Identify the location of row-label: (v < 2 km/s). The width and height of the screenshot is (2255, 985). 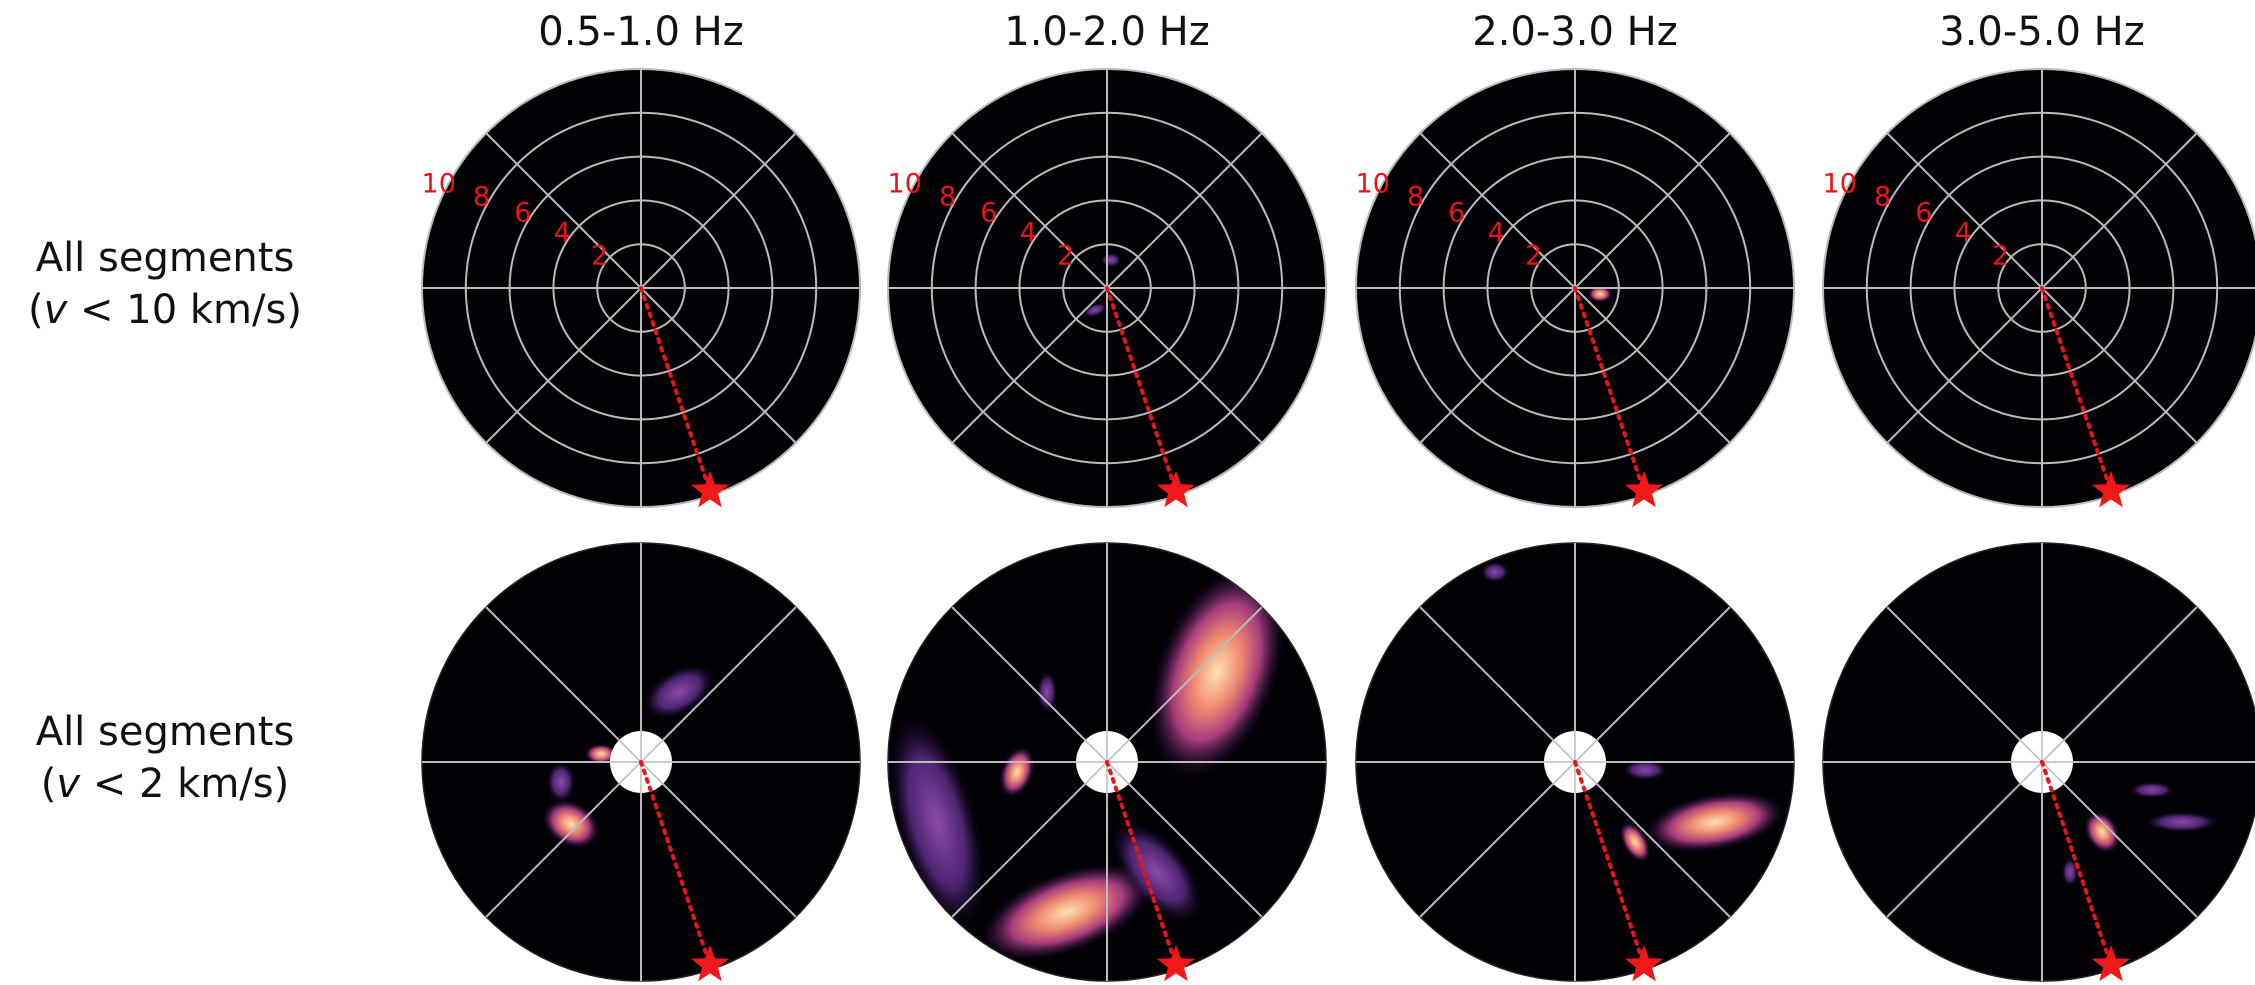
(165, 784).